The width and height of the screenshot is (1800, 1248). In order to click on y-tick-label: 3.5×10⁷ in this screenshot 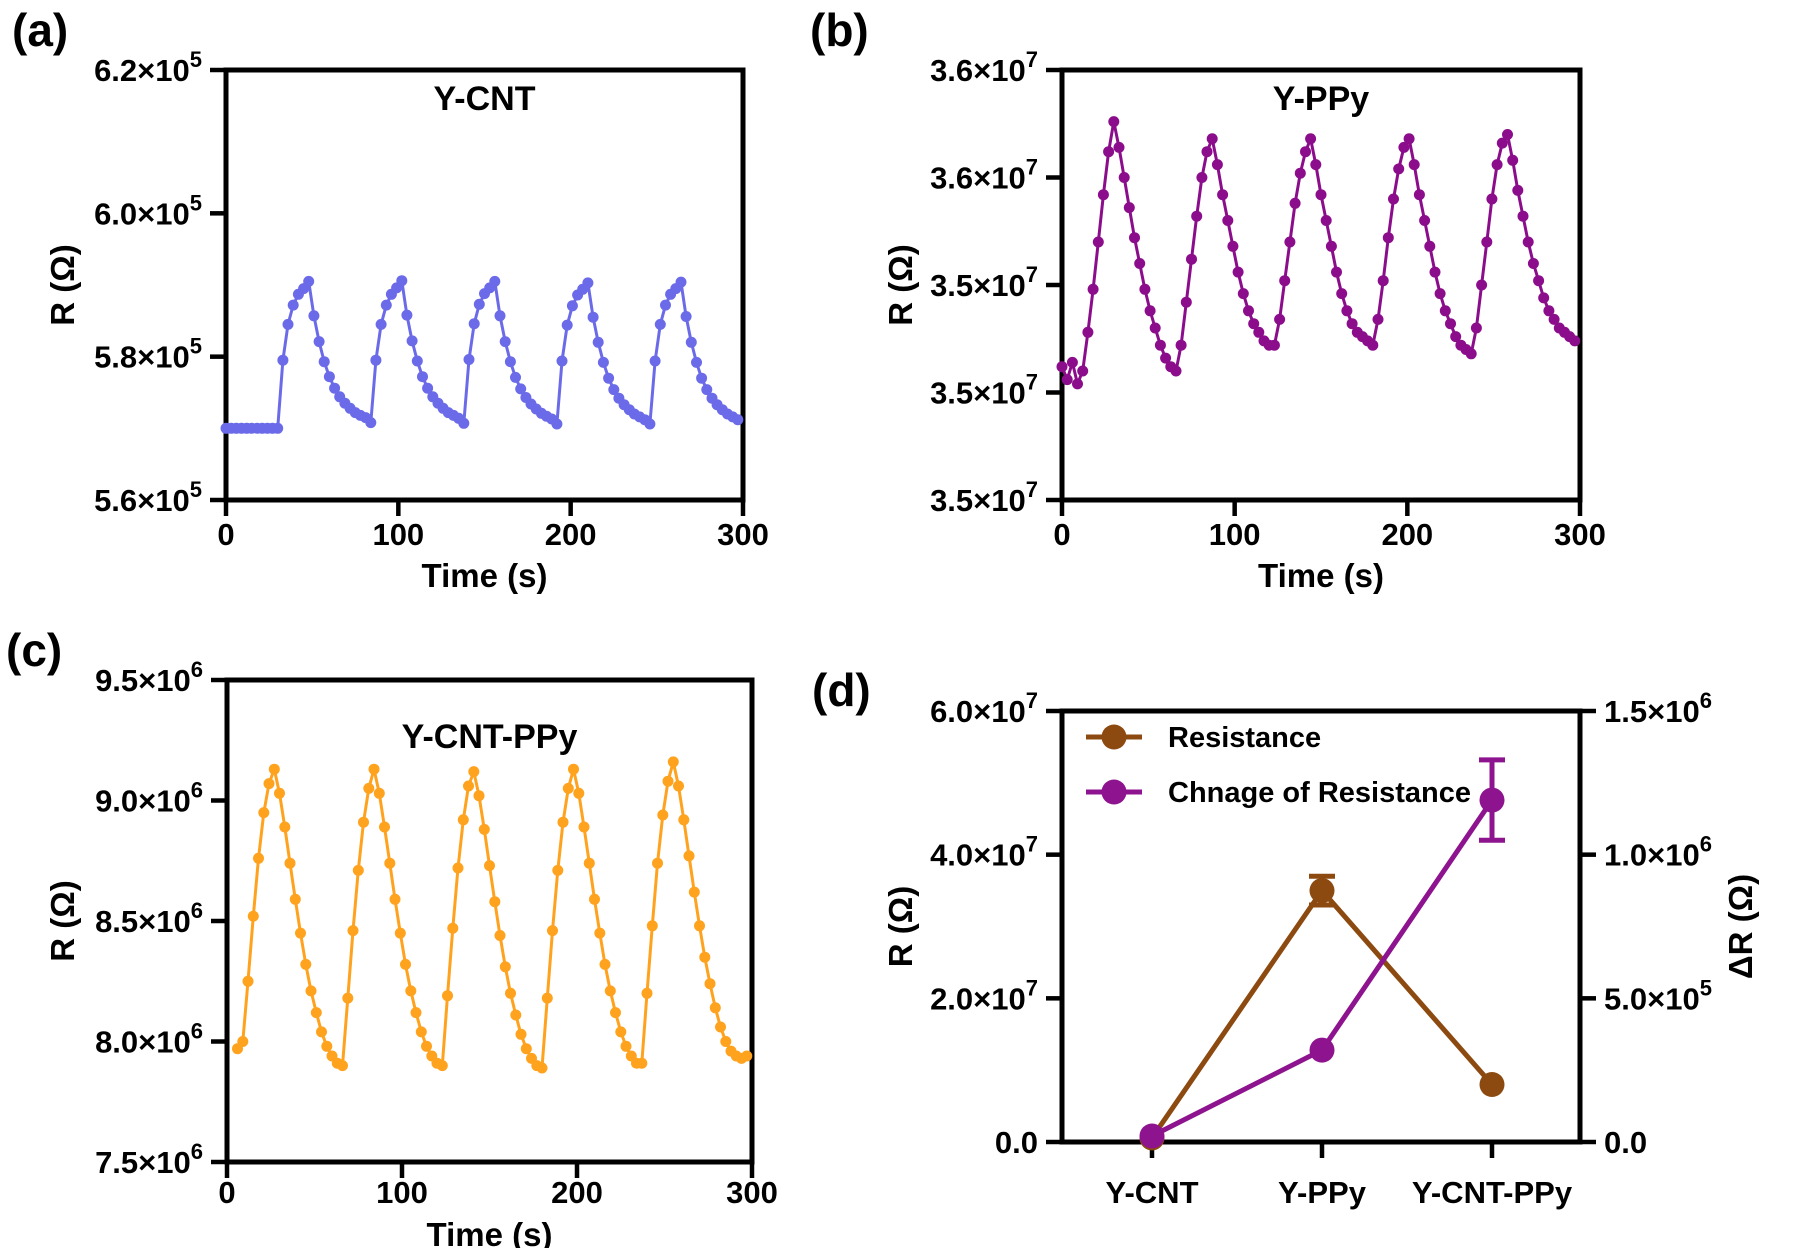, I will do `click(984, 390)`.